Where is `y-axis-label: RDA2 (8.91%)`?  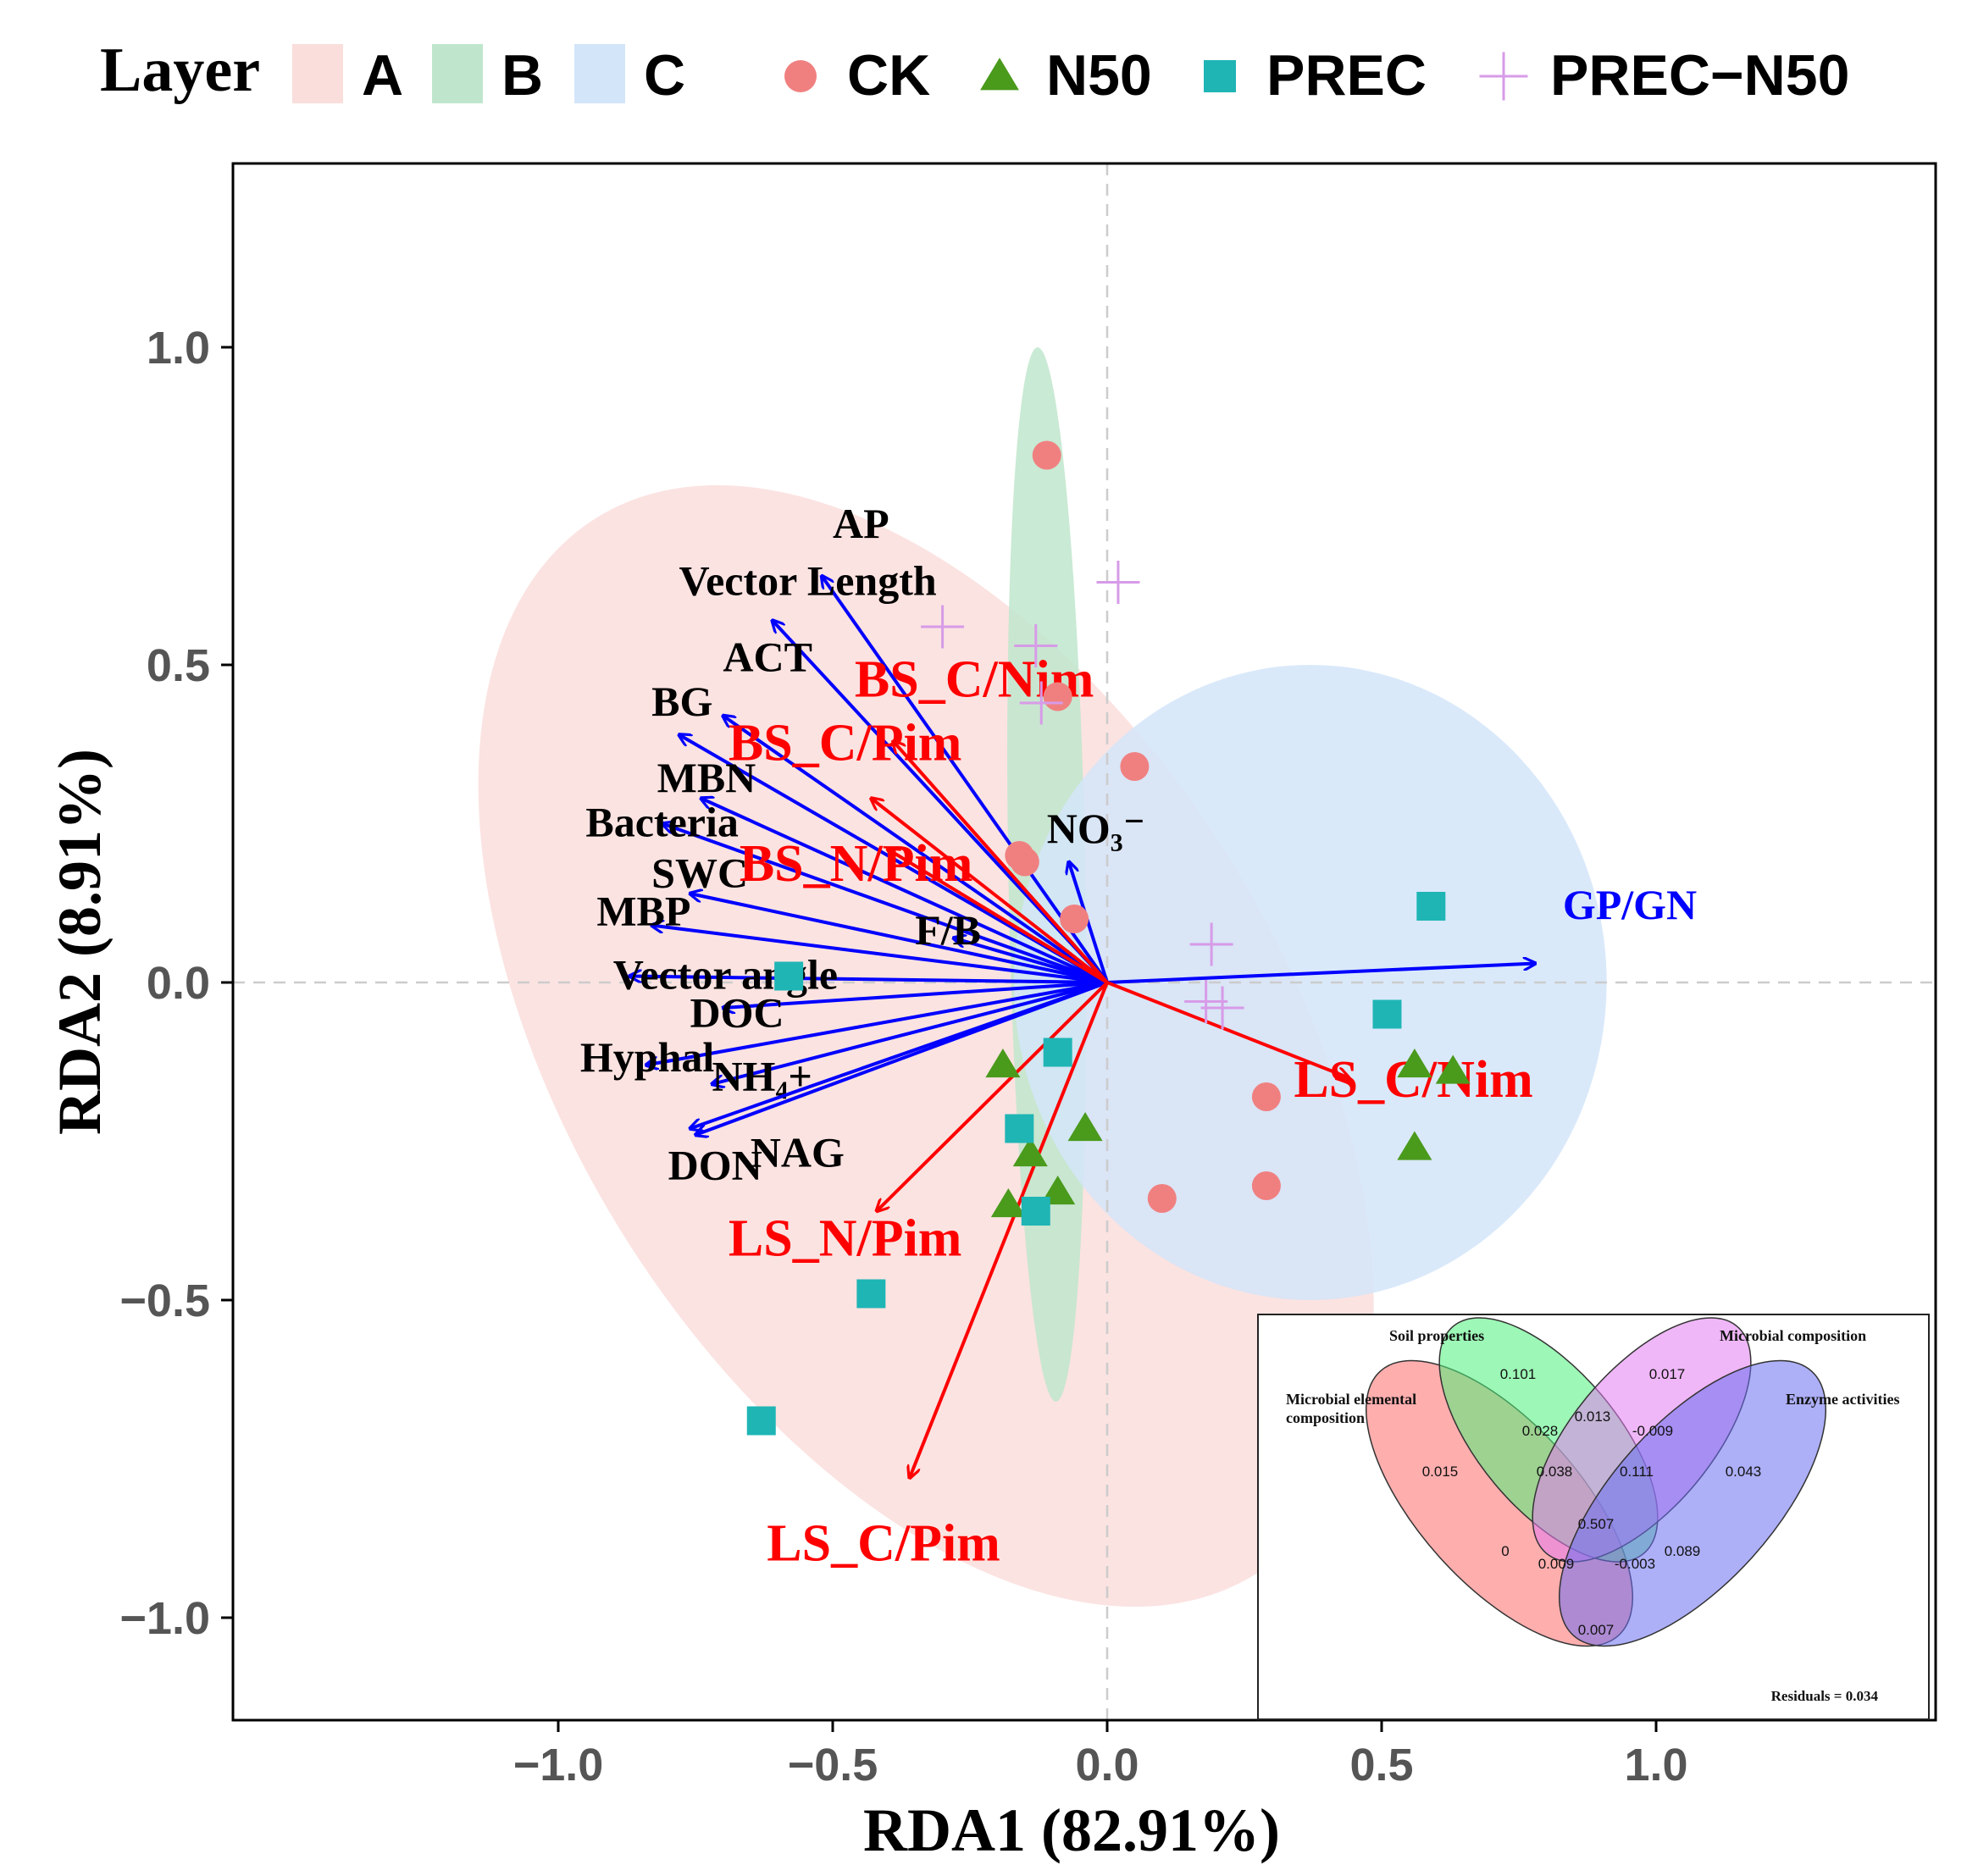
y-axis-label: RDA2 (8.91%) is located at coordinates (80, 942).